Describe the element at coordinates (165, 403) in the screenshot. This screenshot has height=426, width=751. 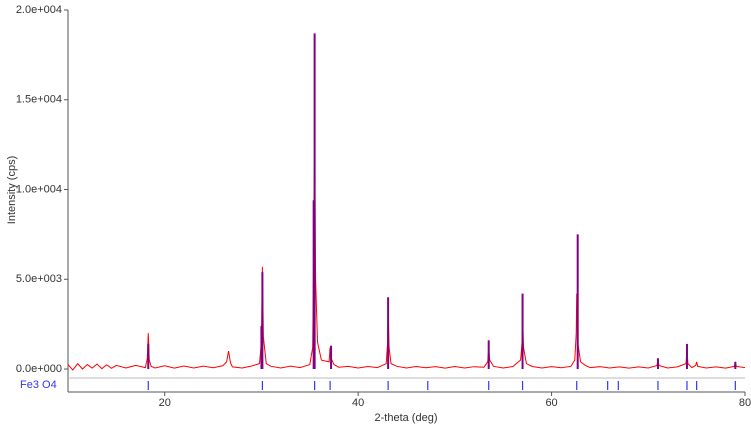
I see `x-tick-label: 20` at that location.